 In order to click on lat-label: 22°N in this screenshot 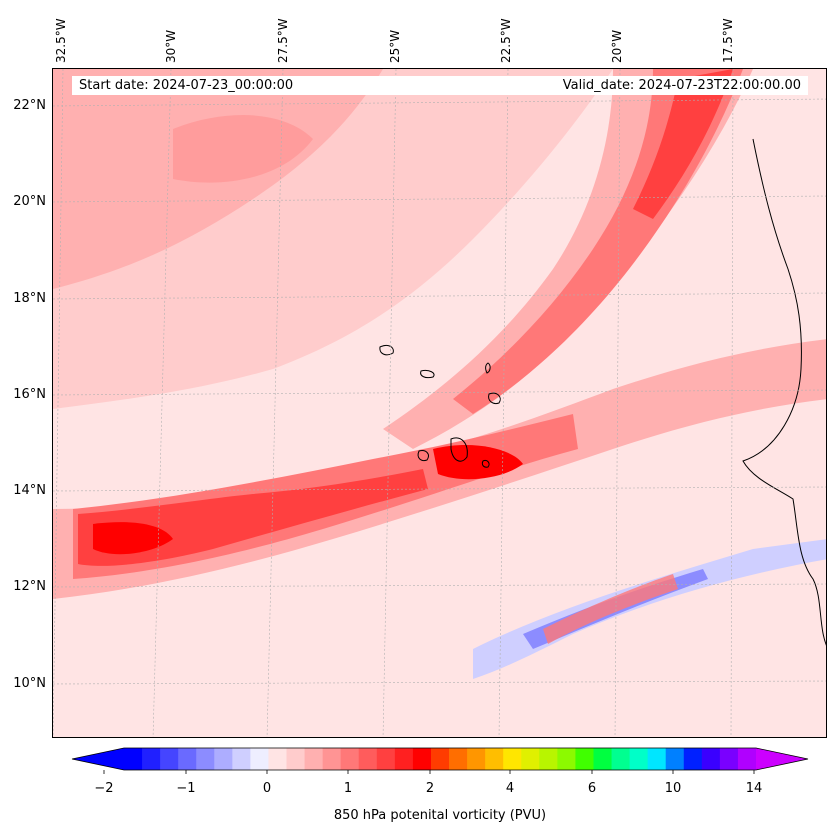, I will do `click(29, 105)`.